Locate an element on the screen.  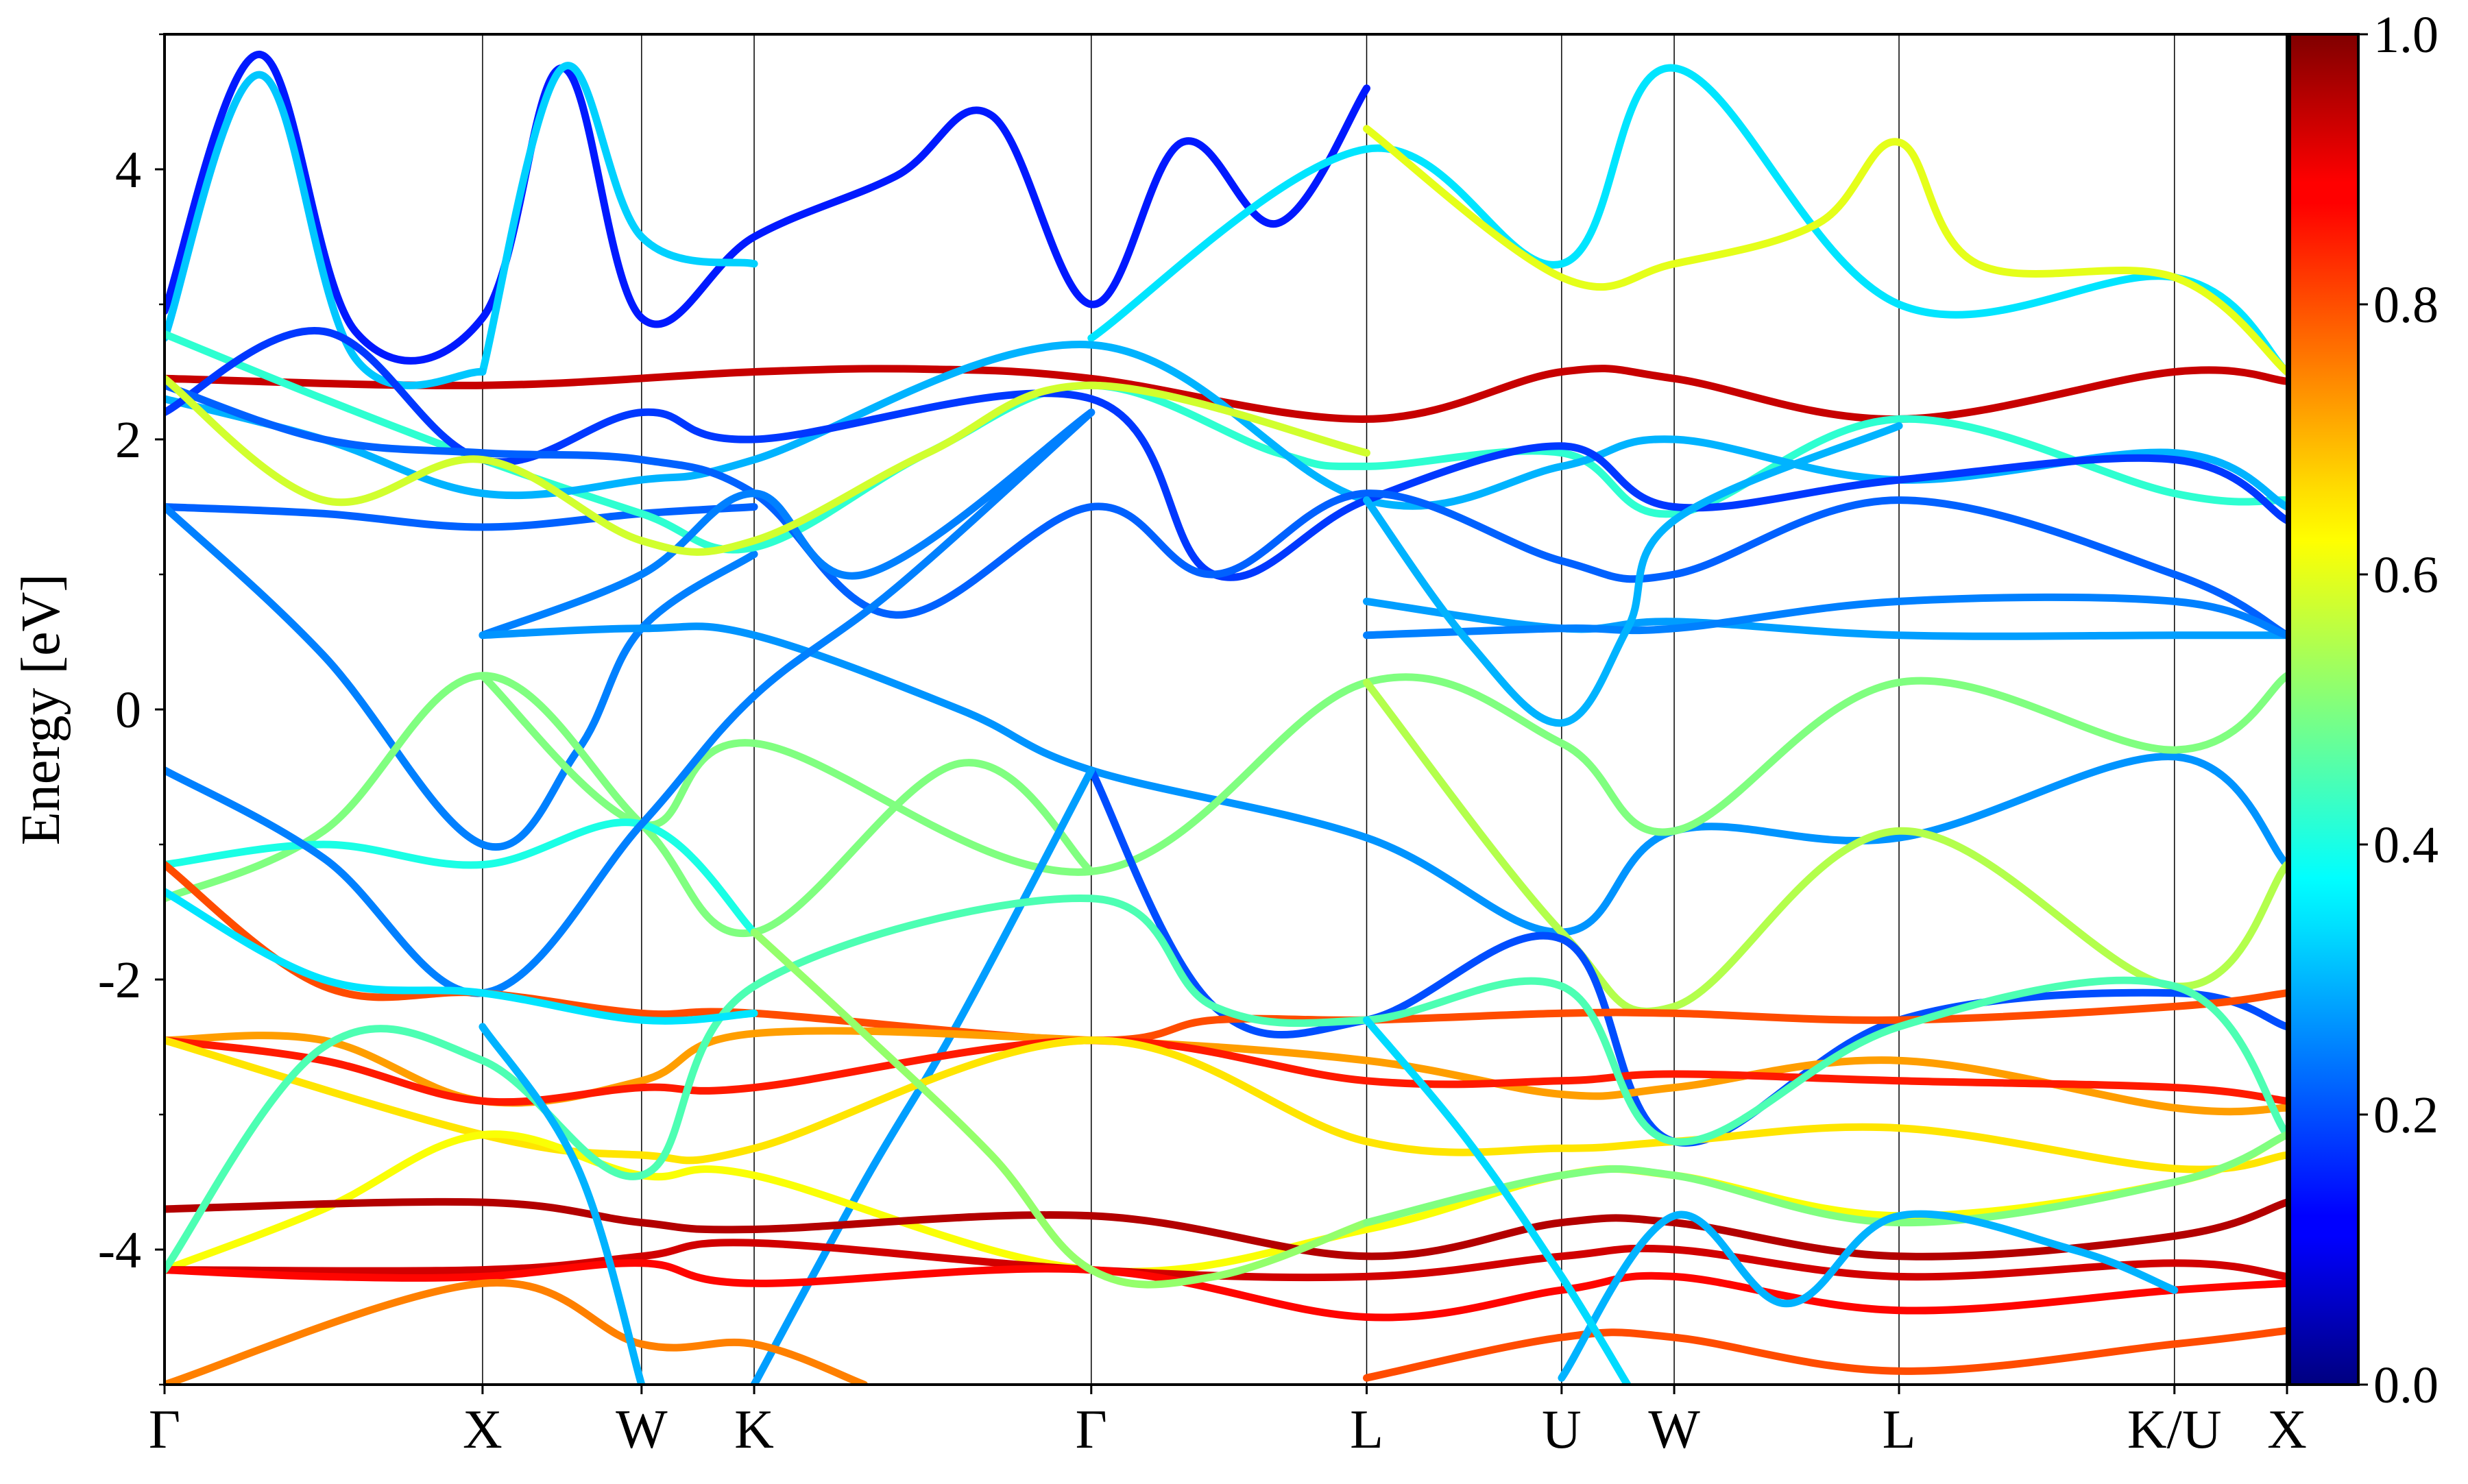
colorbar-tick-label: 0.6 is located at coordinates (2406, 575).